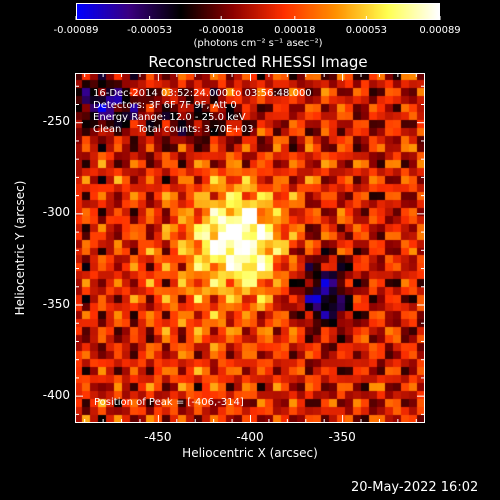 This screenshot has width=500, height=500. What do you see at coordinates (20, 248) in the screenshot?
I see `y-axis-label: Heliocentric Y (arcsec)` at bounding box center [20, 248].